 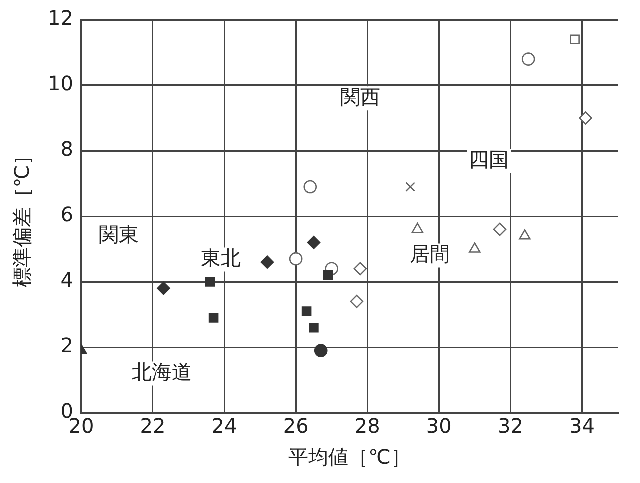 I want to click on annotation: 居間, so click(x=430, y=254).